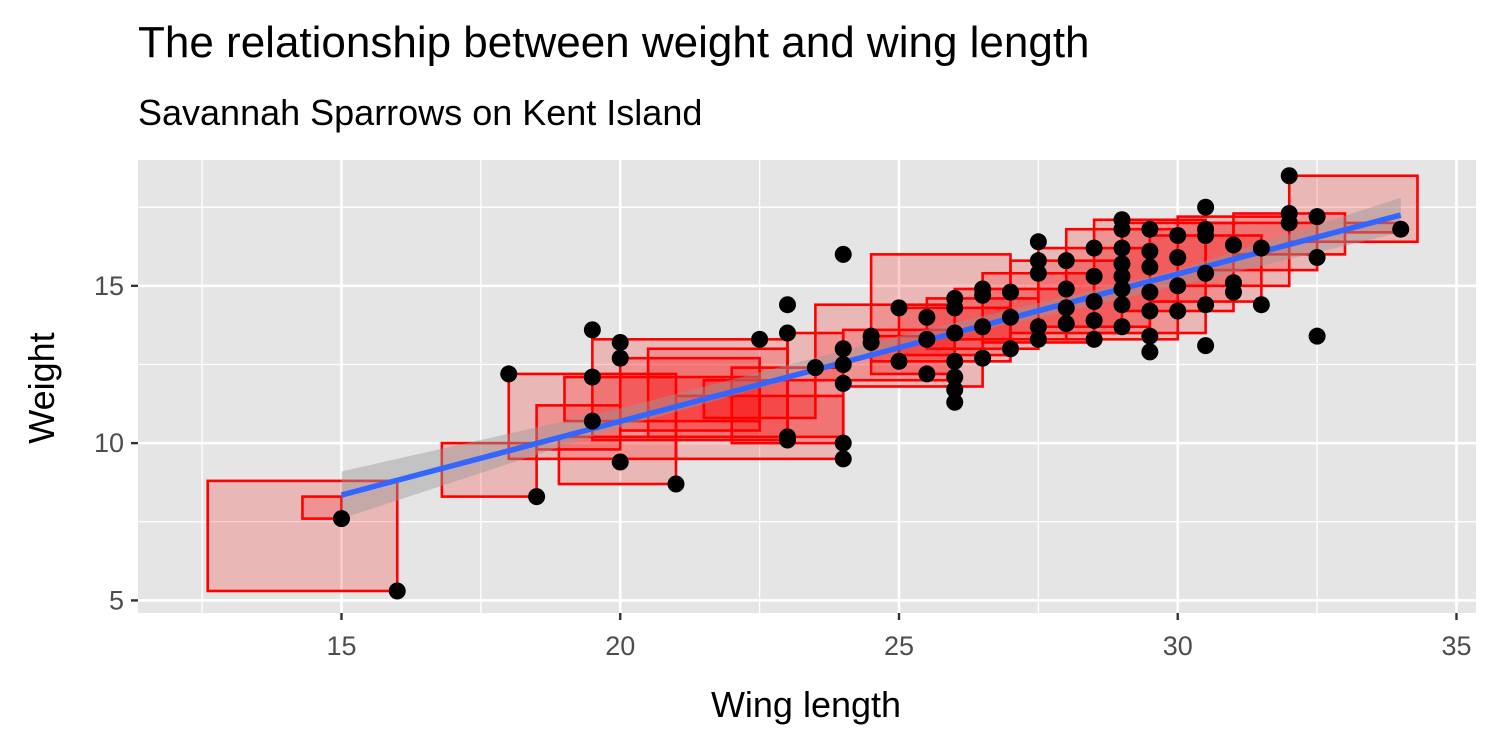 This screenshot has width=1500, height=750. Describe the element at coordinates (116, 600) in the screenshot. I see `y-tick-label: 5` at that location.